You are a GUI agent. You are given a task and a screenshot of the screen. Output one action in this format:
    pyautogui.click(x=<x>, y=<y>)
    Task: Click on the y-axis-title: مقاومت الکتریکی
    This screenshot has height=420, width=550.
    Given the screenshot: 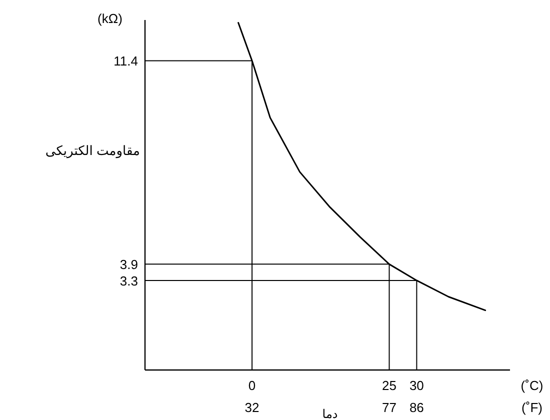 What is the action you would take?
    pyautogui.click(x=92, y=151)
    